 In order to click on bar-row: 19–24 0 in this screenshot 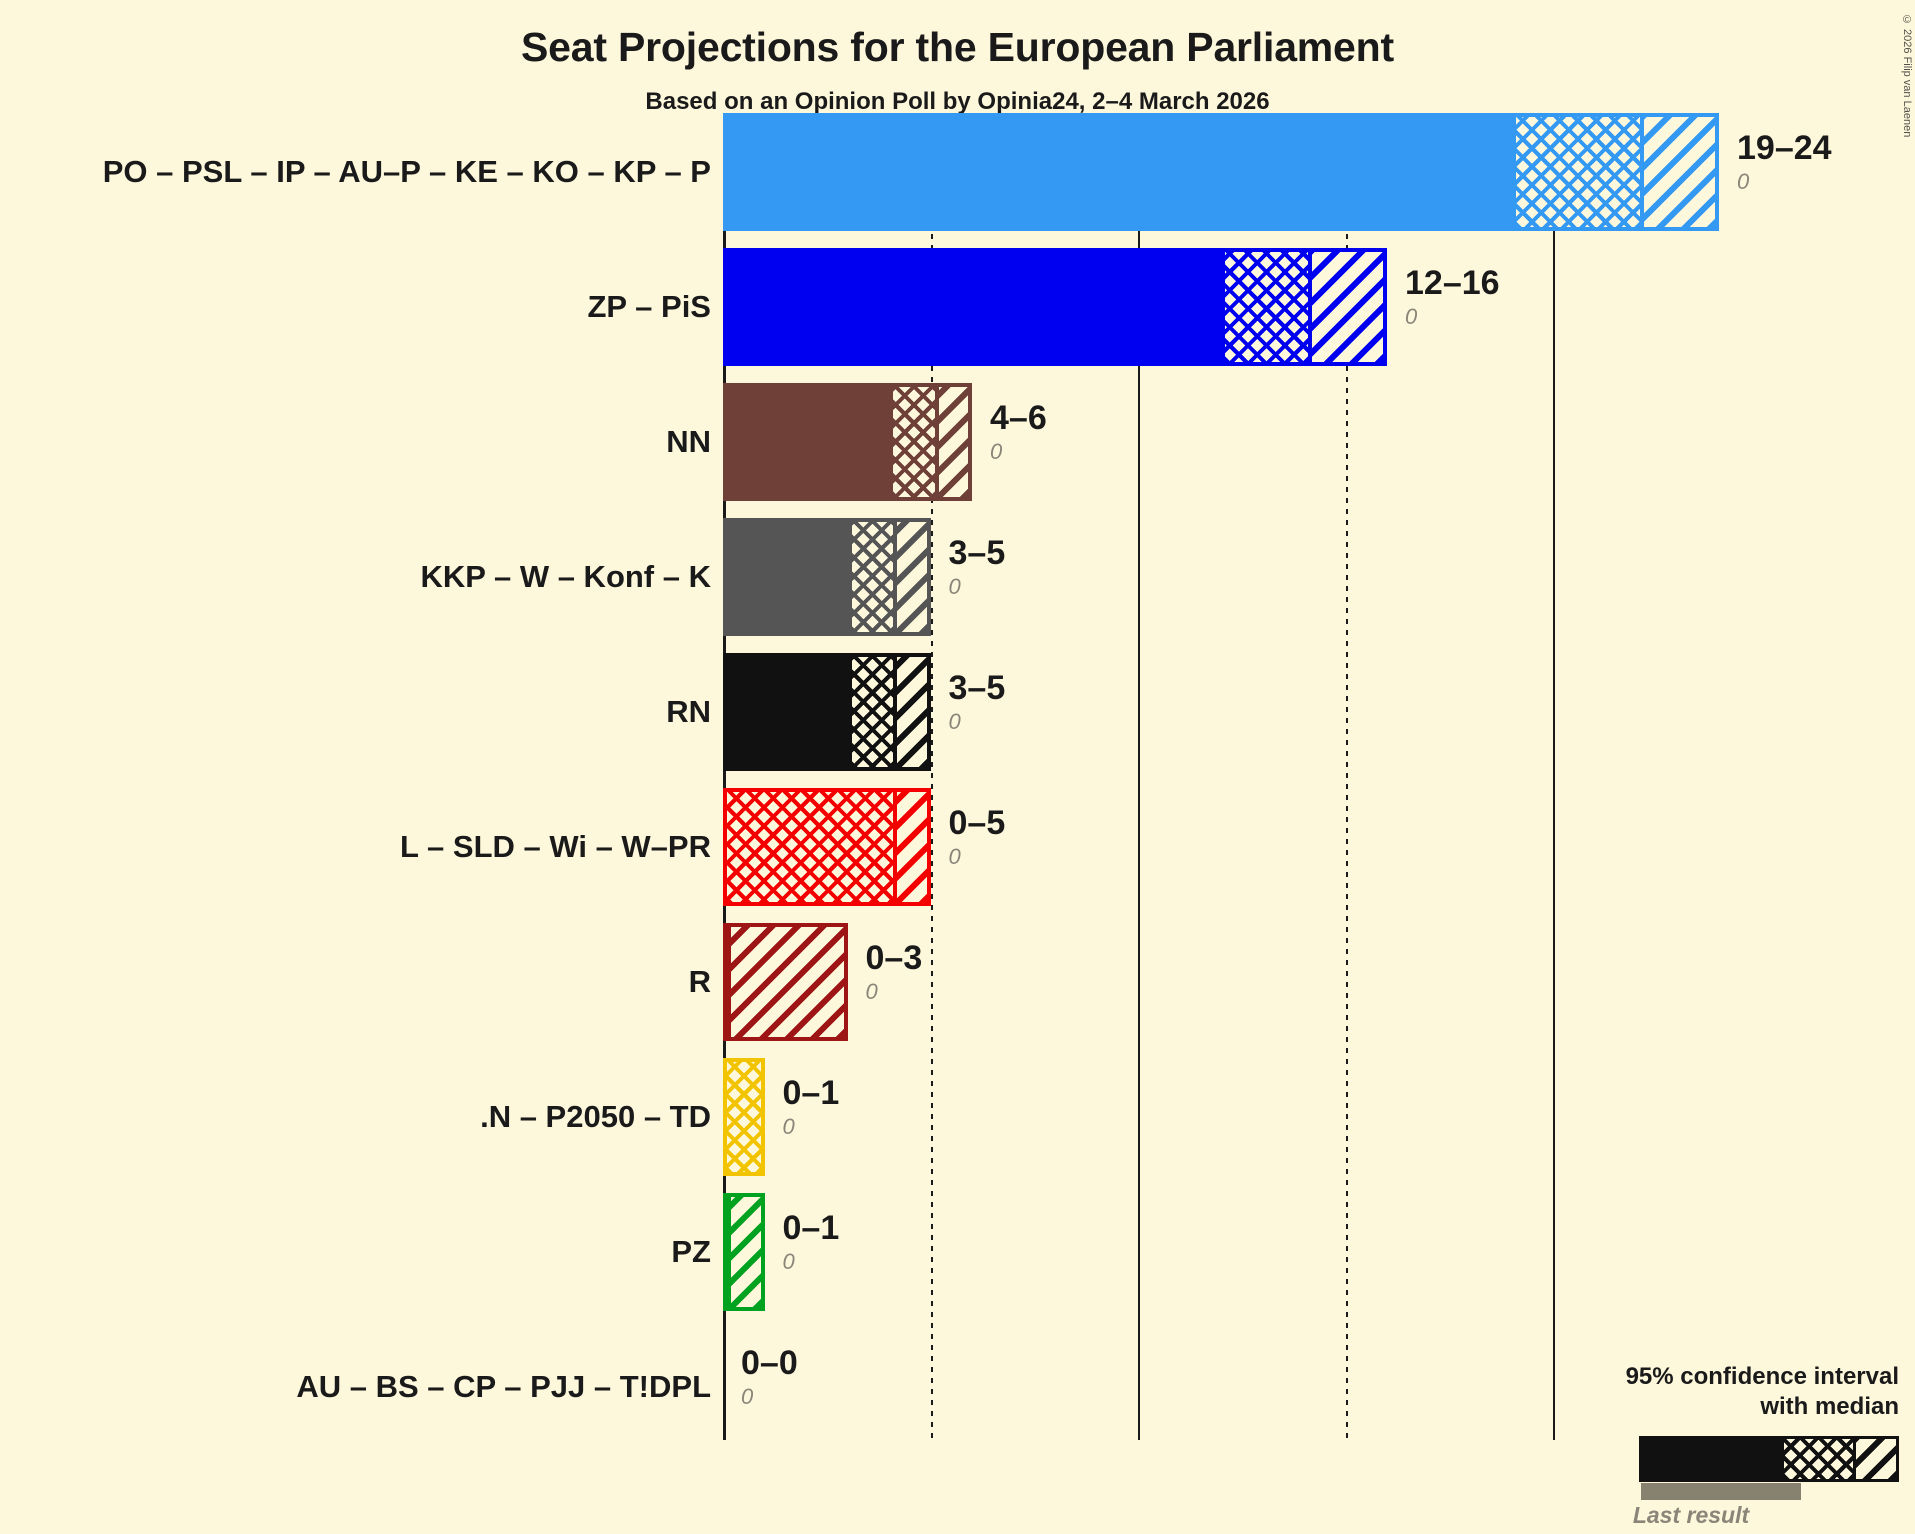, I will do `click(1319, 172)`.